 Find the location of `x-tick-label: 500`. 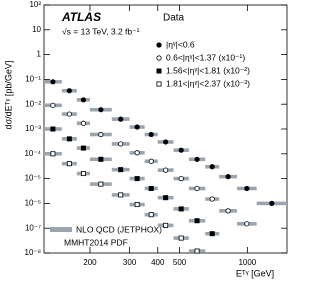

x-tick-label: 500 is located at coordinates (180, 262).